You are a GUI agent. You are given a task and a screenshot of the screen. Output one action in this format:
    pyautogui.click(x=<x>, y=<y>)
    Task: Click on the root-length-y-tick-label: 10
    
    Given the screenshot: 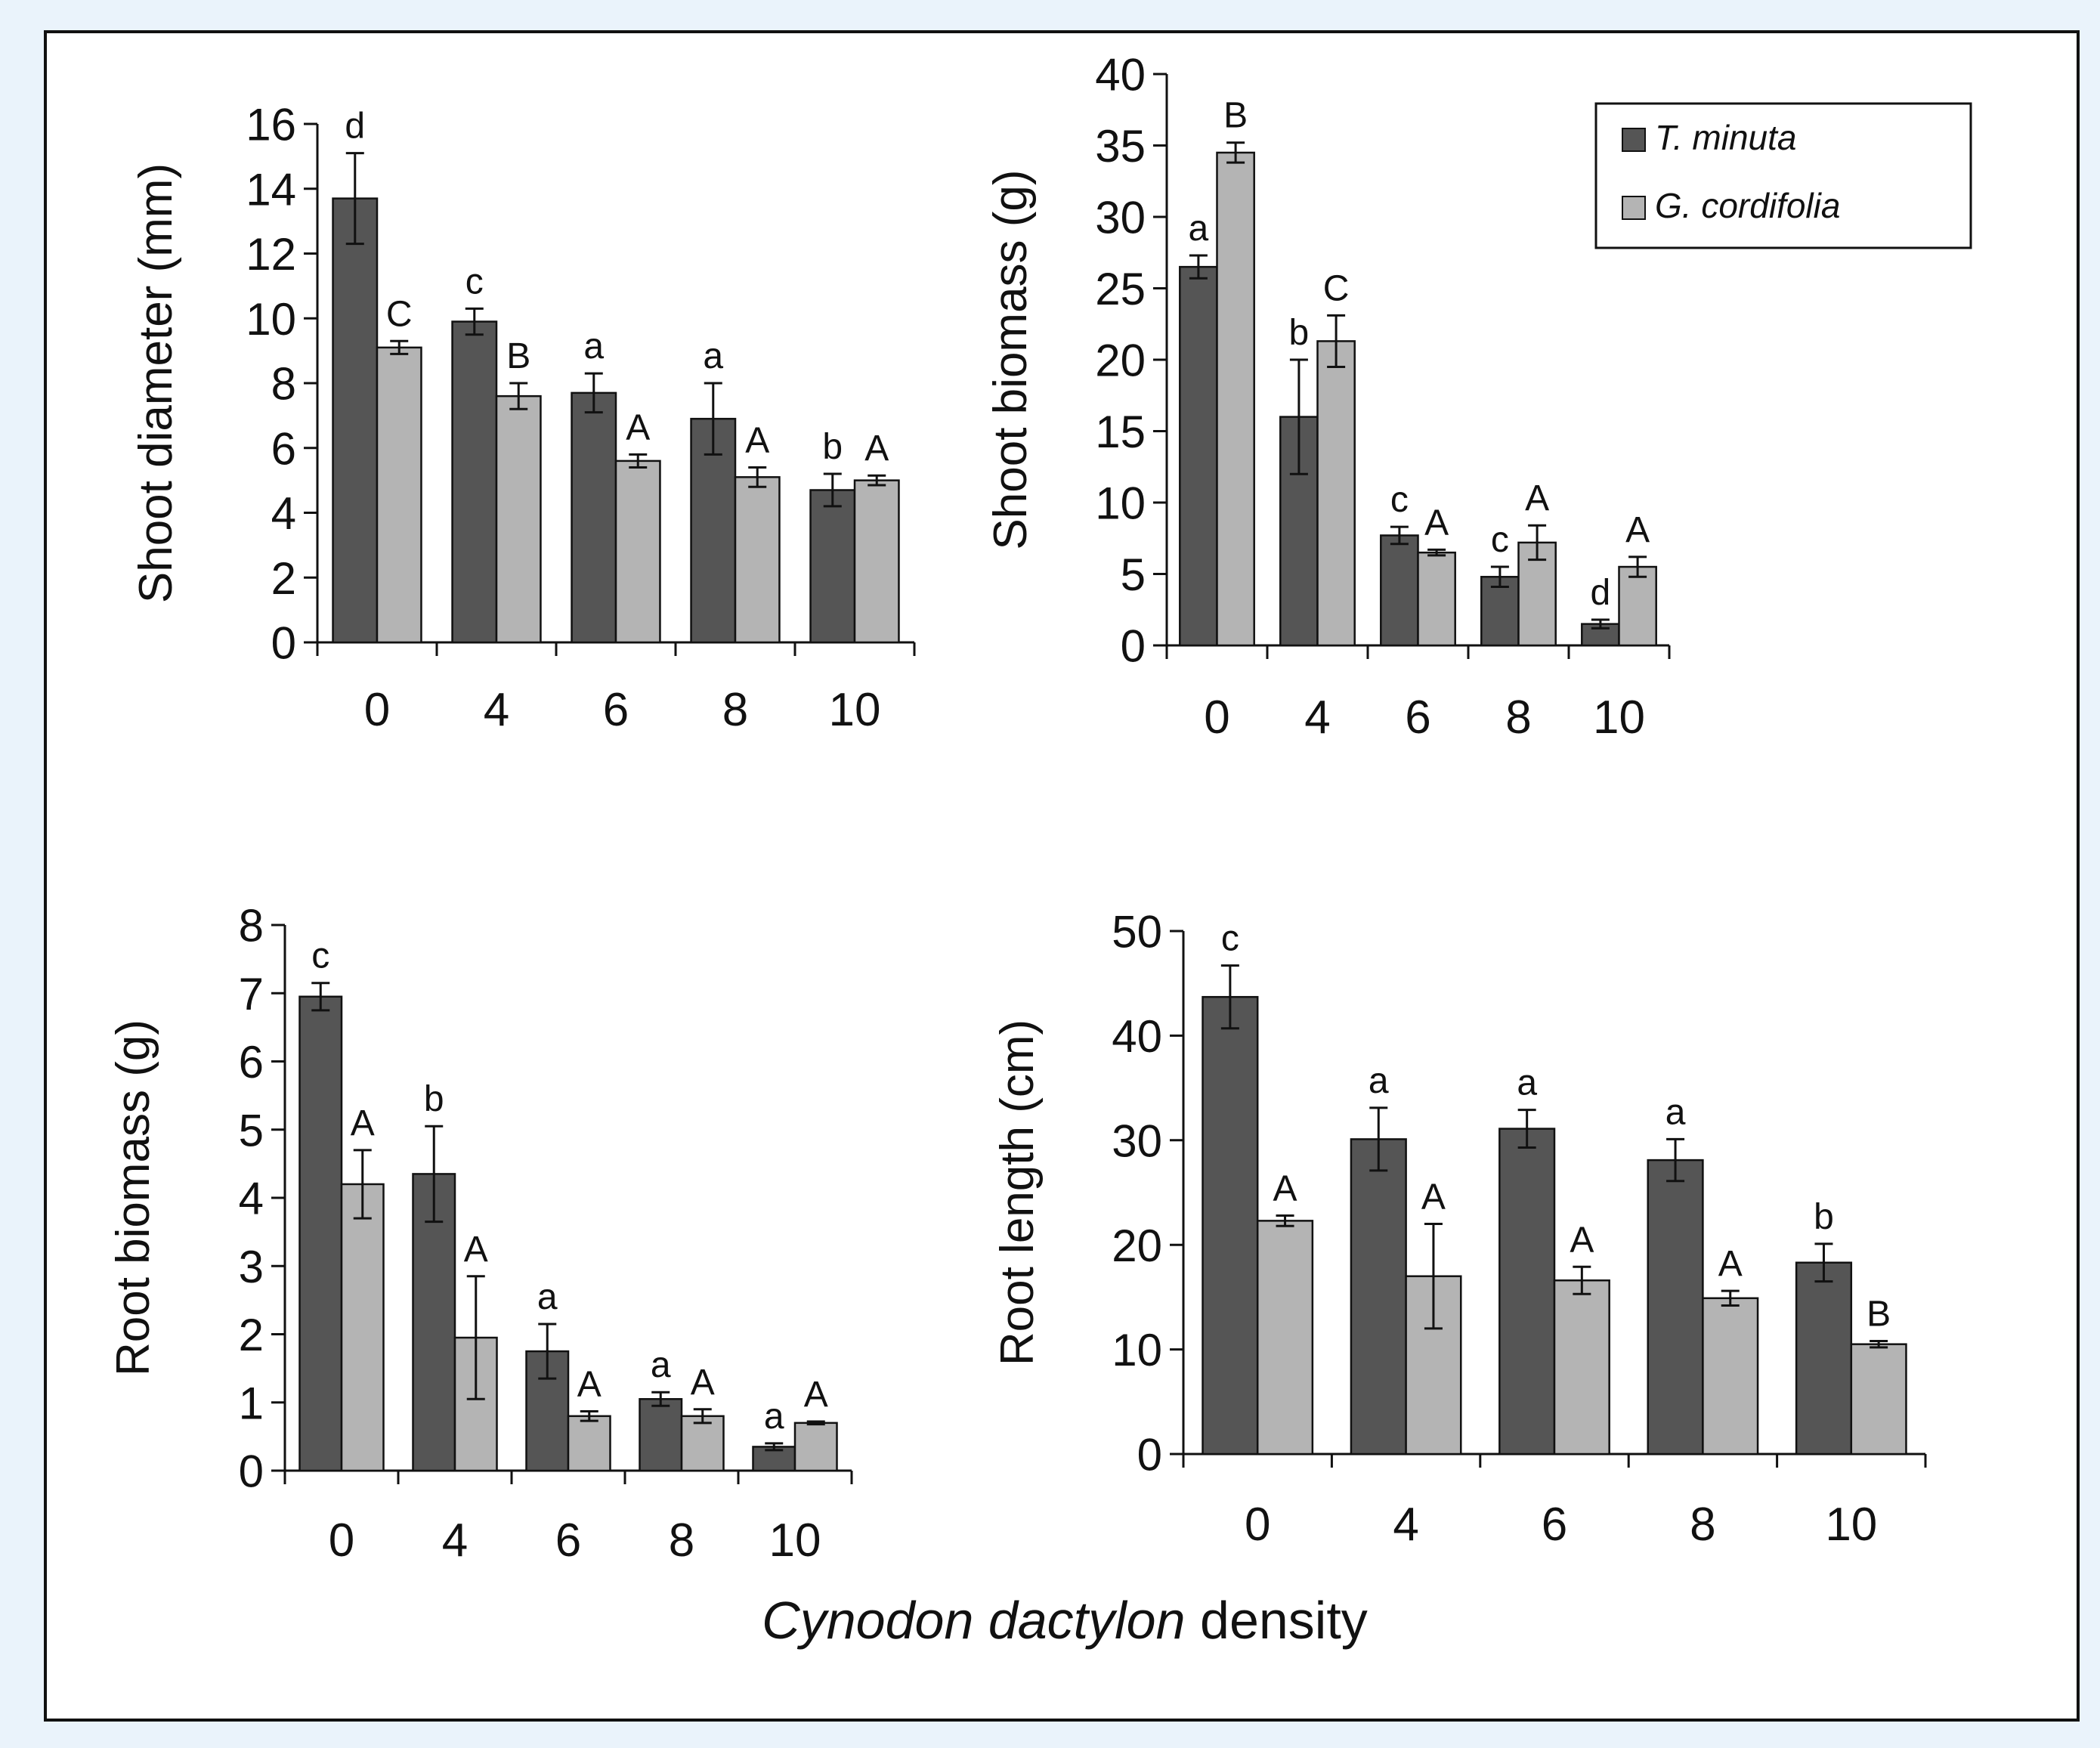 What is the action you would take?
    pyautogui.click(x=1137, y=1350)
    